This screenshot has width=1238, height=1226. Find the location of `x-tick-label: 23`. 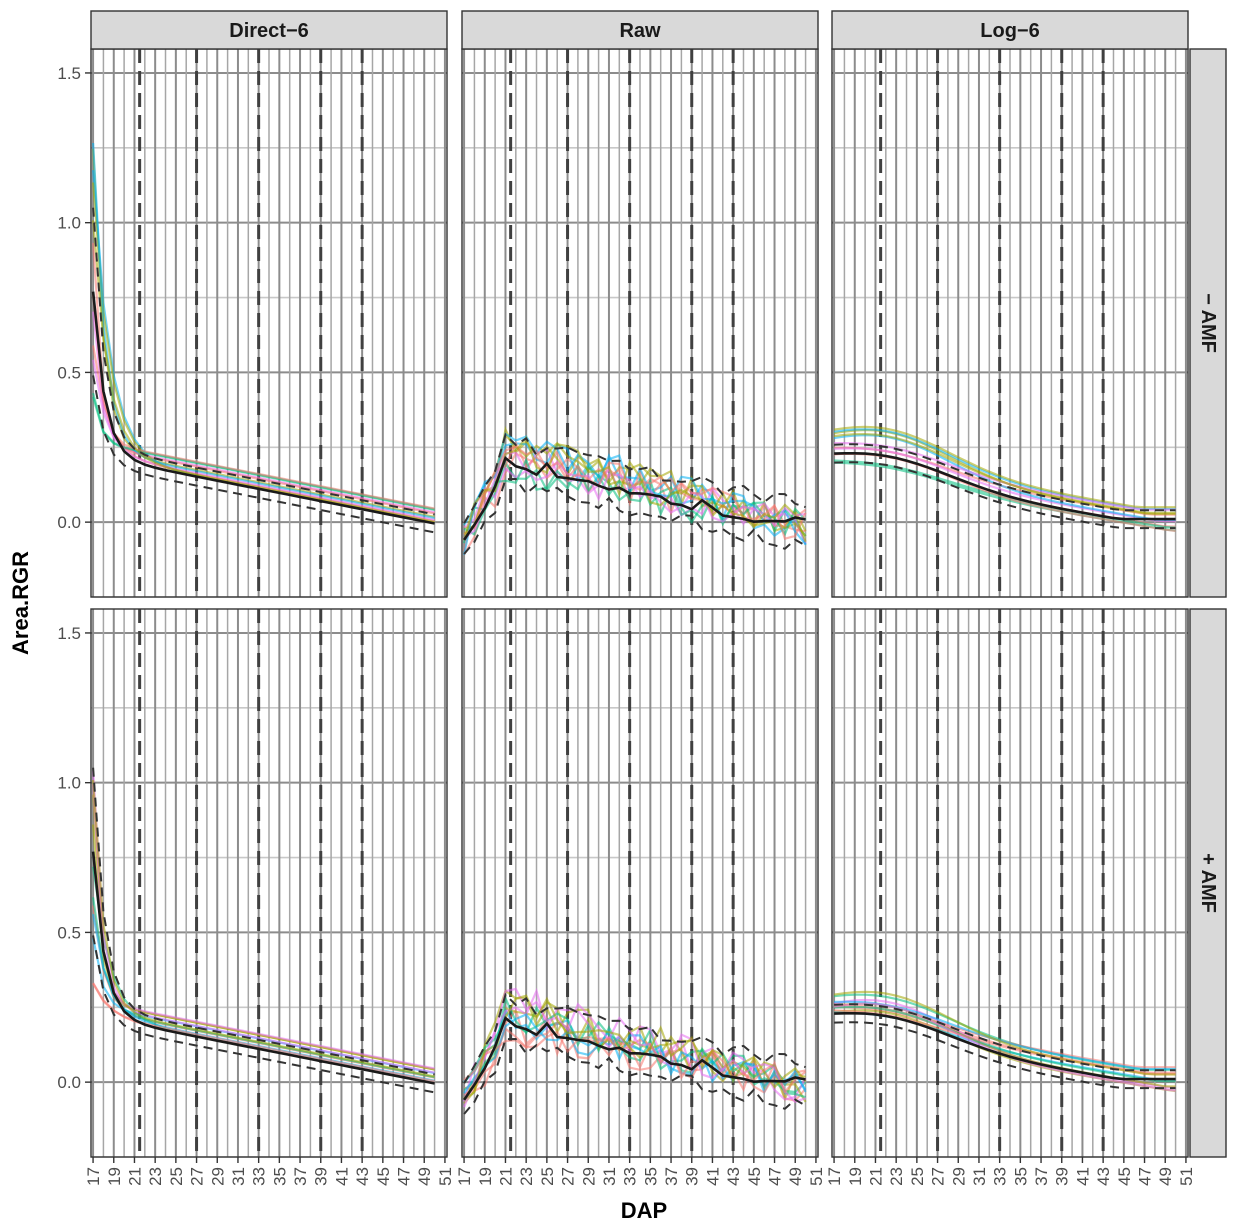

x-tick-label: 23 is located at coordinates (526, 1176).